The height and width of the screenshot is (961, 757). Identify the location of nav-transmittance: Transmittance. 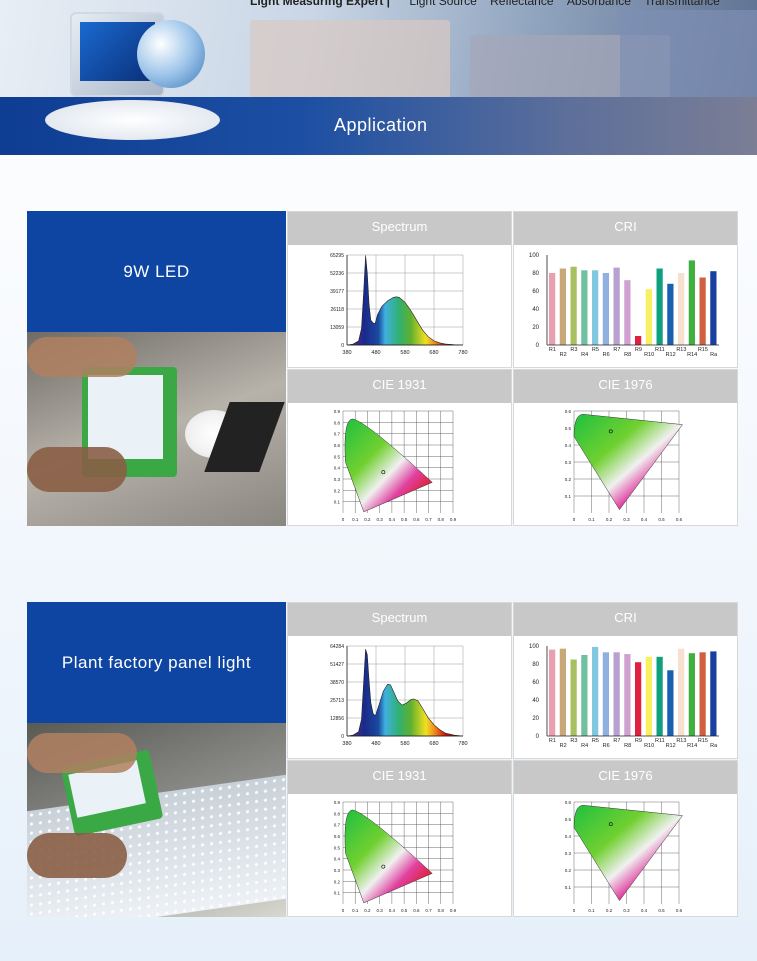
(682, 4).